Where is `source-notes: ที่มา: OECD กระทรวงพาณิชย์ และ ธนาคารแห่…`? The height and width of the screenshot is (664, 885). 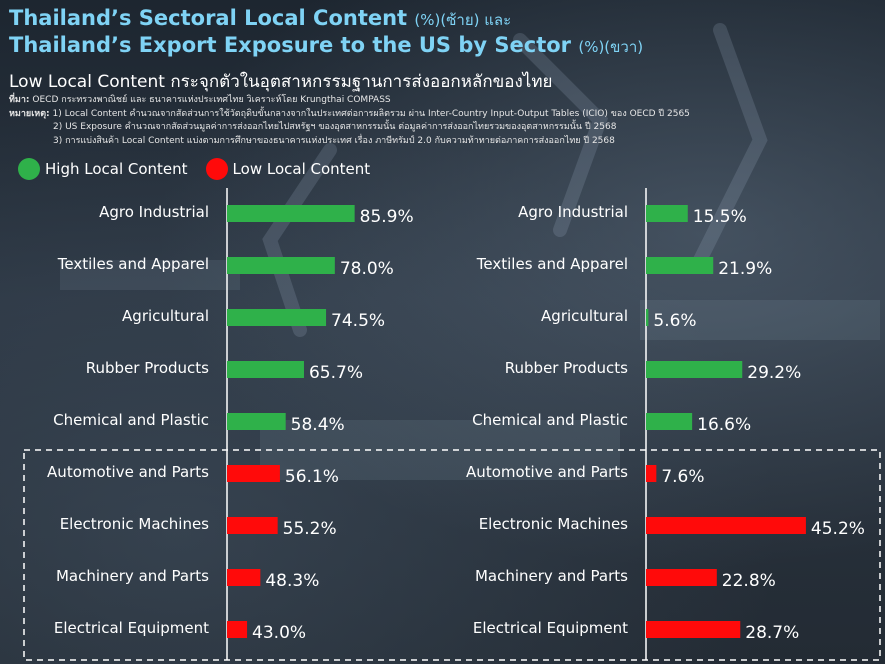
source-notes: ที่มา: OECD กระทรวงพาณิชย์ และ ธนาคารแห่… is located at coordinates (349, 121).